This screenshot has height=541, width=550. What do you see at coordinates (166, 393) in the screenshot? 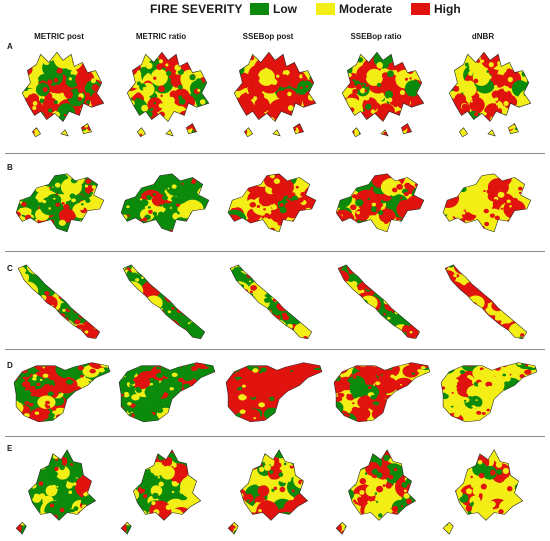
I see `map-d-metric-ratio` at bounding box center [166, 393].